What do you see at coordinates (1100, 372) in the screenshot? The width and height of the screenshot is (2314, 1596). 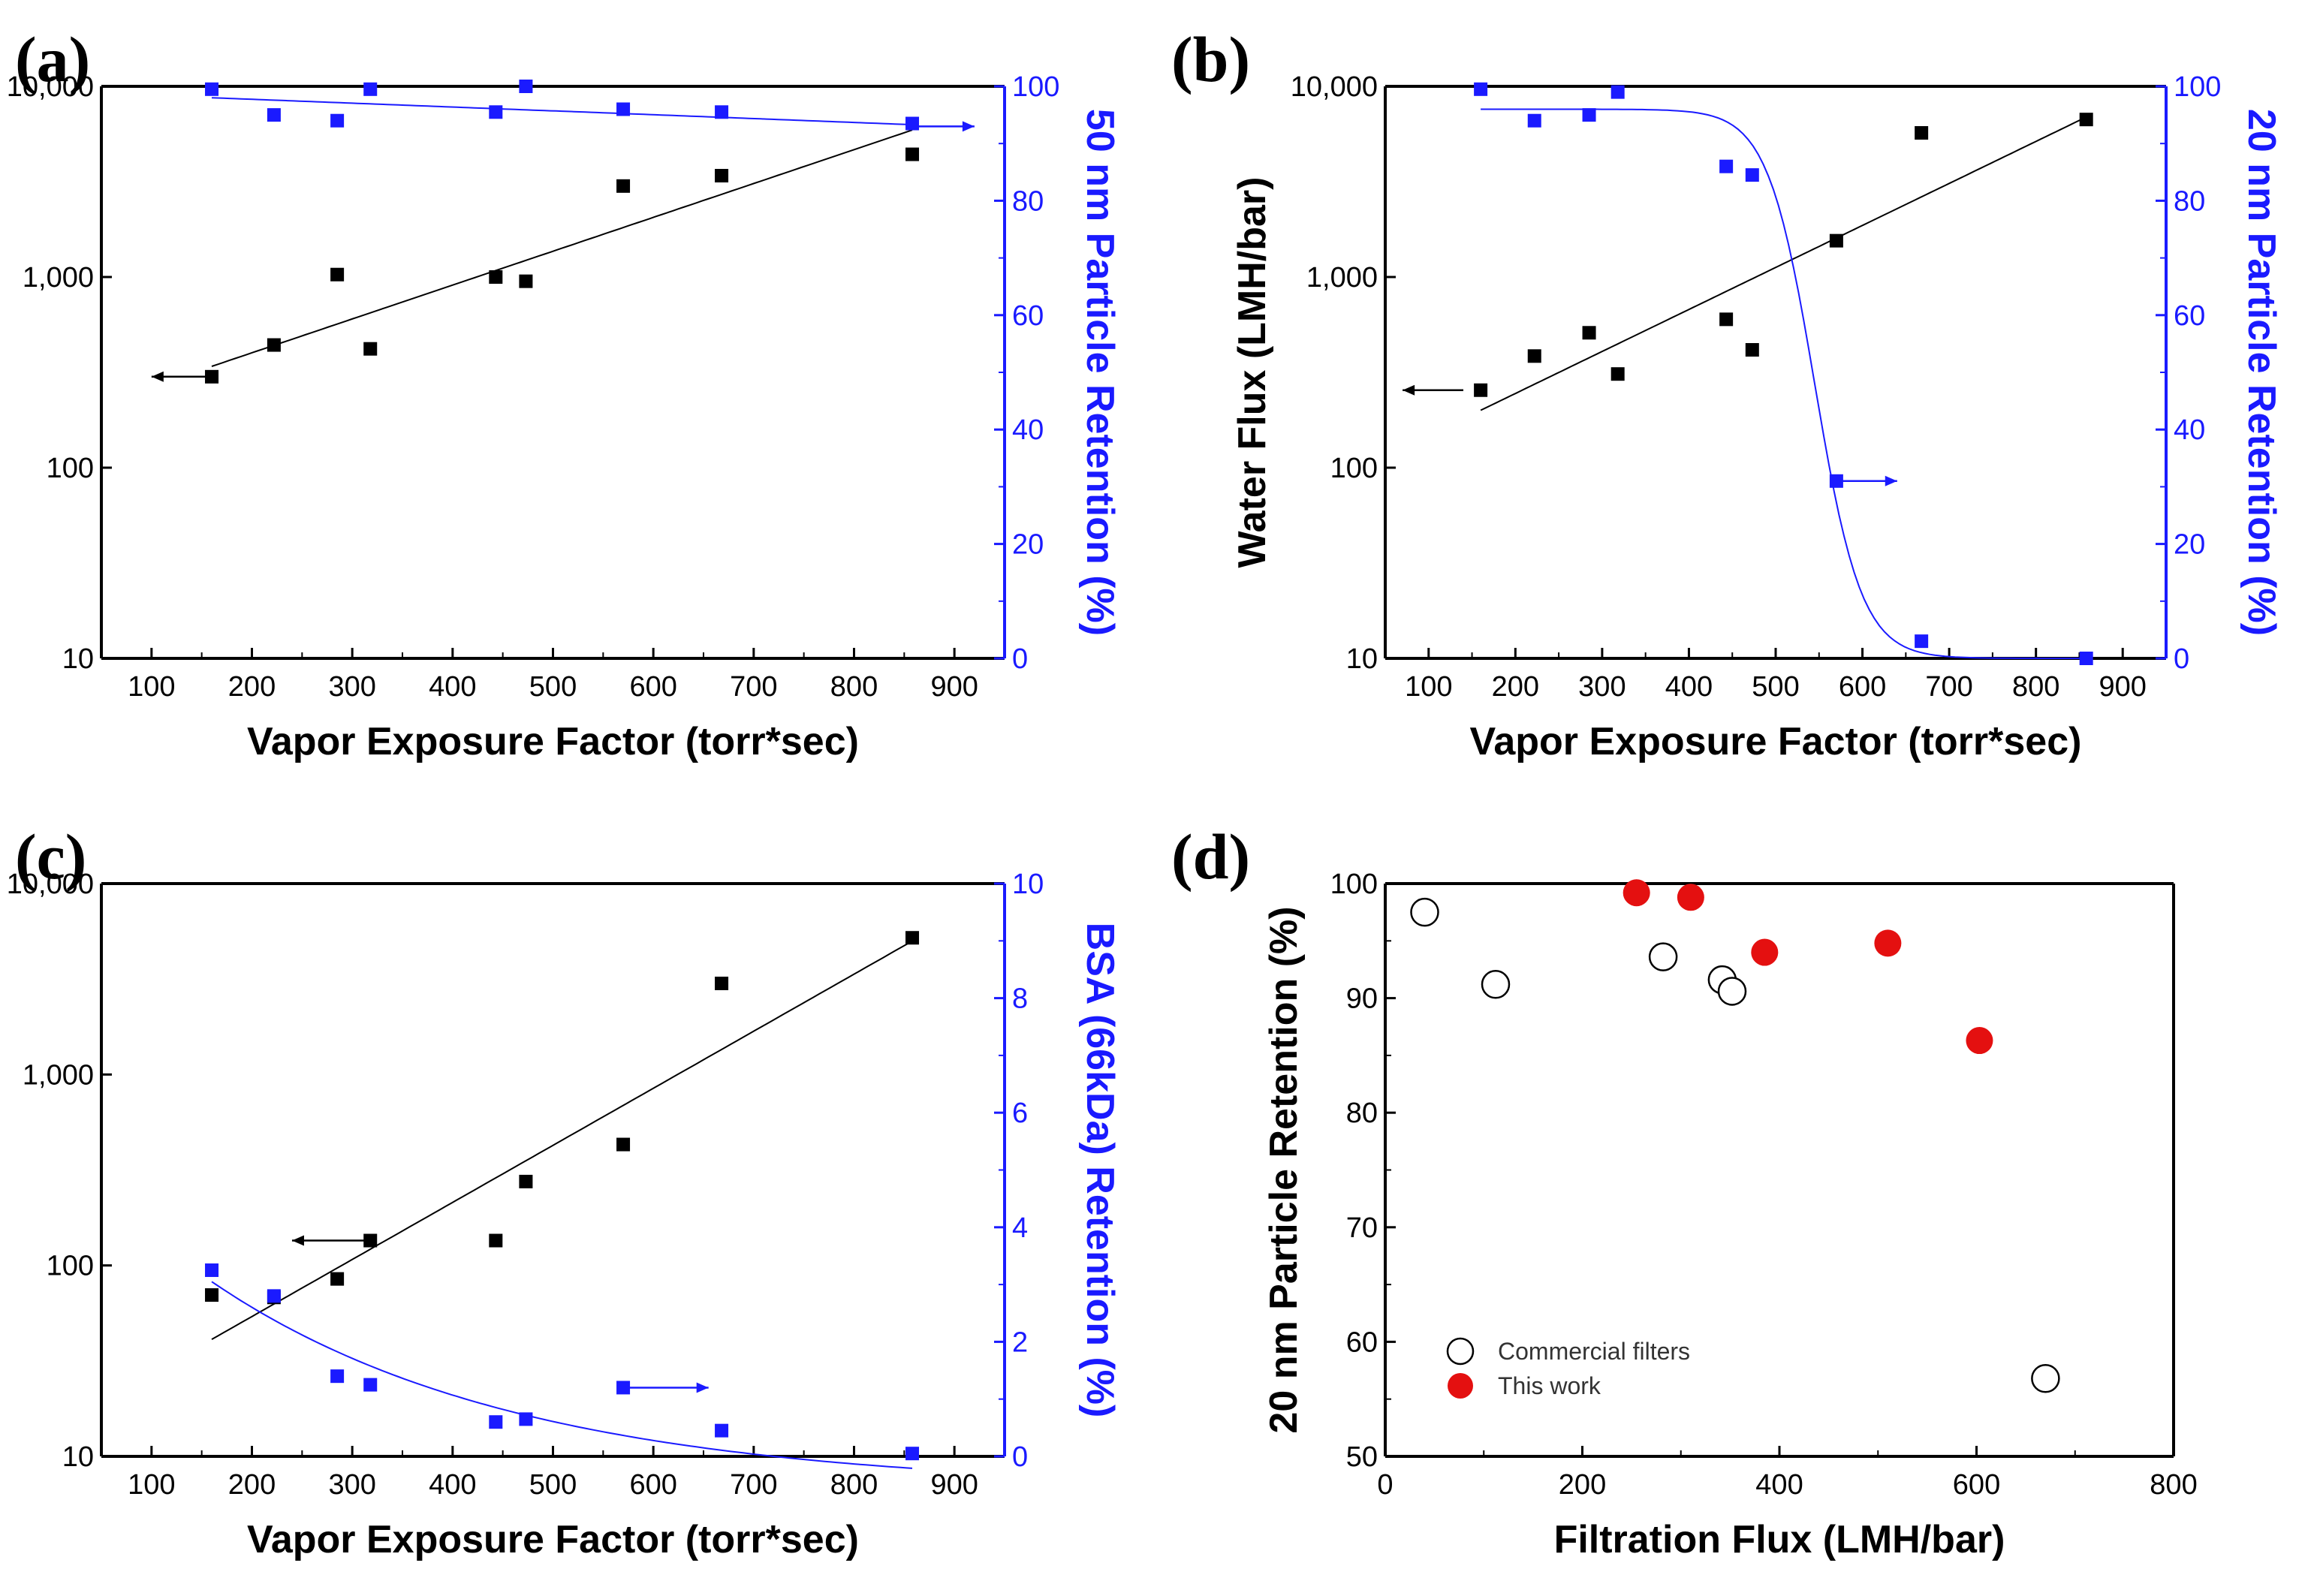 I see `y2-axis-title: 50 nm Particle Retention (%)` at bounding box center [1100, 372].